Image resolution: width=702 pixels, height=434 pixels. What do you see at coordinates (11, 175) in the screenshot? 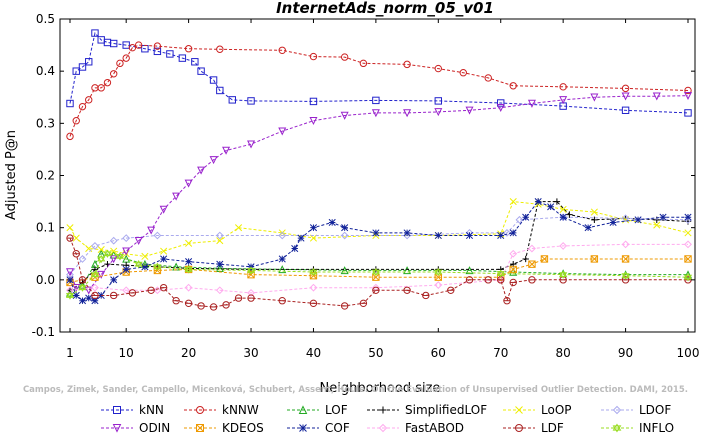
I see `y-axis-label: Adjusted P@n` at bounding box center [11, 175].